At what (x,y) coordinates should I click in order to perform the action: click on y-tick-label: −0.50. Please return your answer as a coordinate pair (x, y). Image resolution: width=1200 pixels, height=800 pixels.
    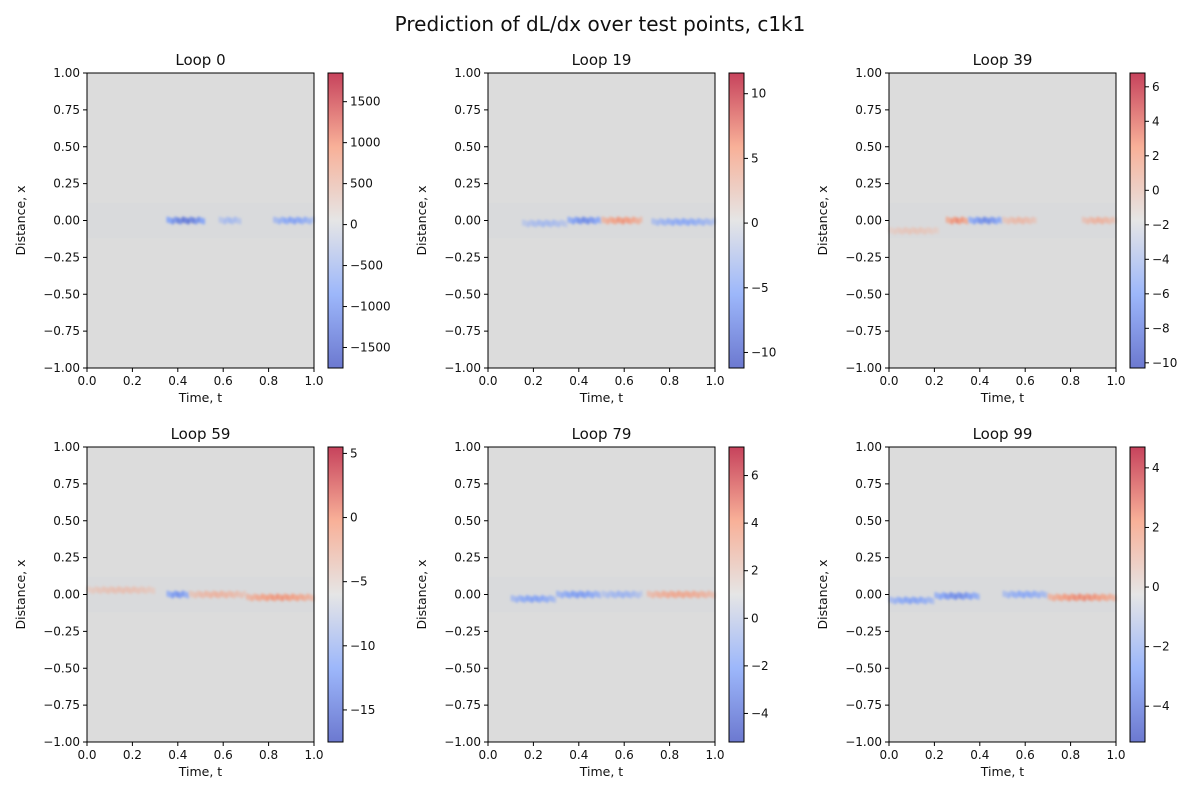
    Looking at the image, I should click on (863, 668).